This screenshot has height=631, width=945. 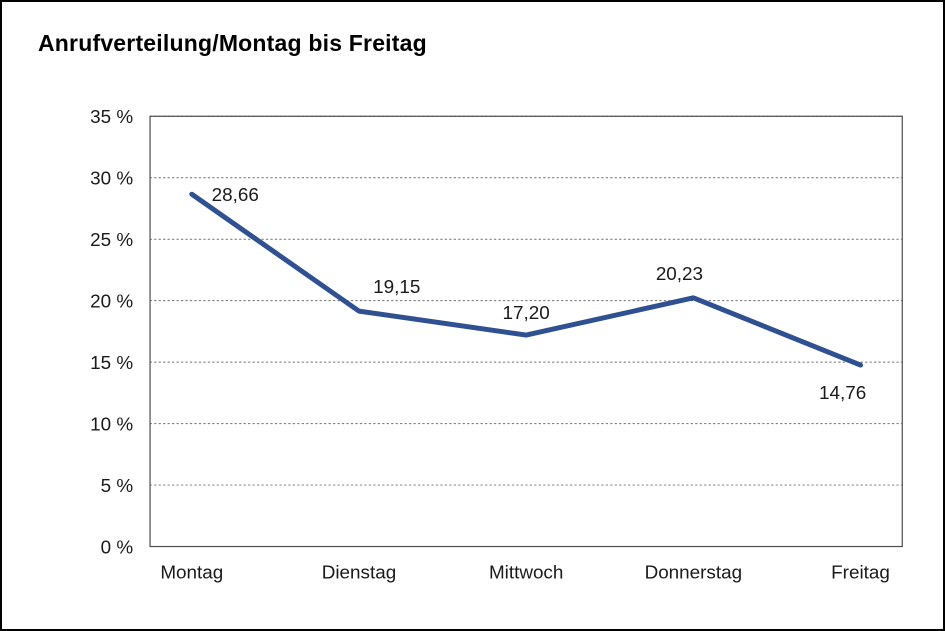 What do you see at coordinates (842, 392) in the screenshot?
I see `data-point-label: 14,76` at bounding box center [842, 392].